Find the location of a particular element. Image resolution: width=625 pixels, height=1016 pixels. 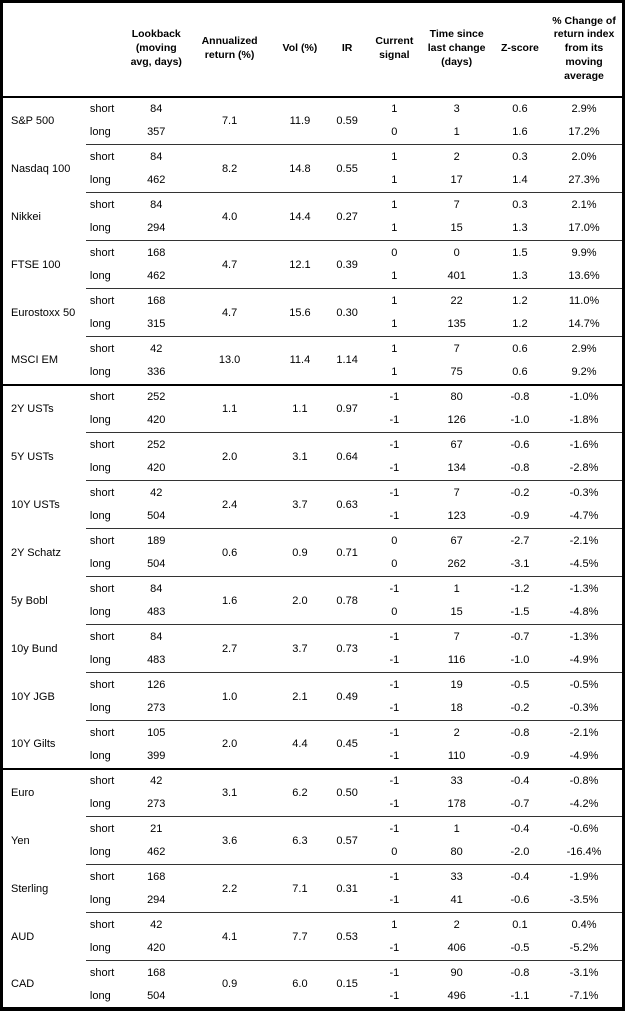

instrument-name: Eurostoxx 50 is located at coordinates (43, 312).